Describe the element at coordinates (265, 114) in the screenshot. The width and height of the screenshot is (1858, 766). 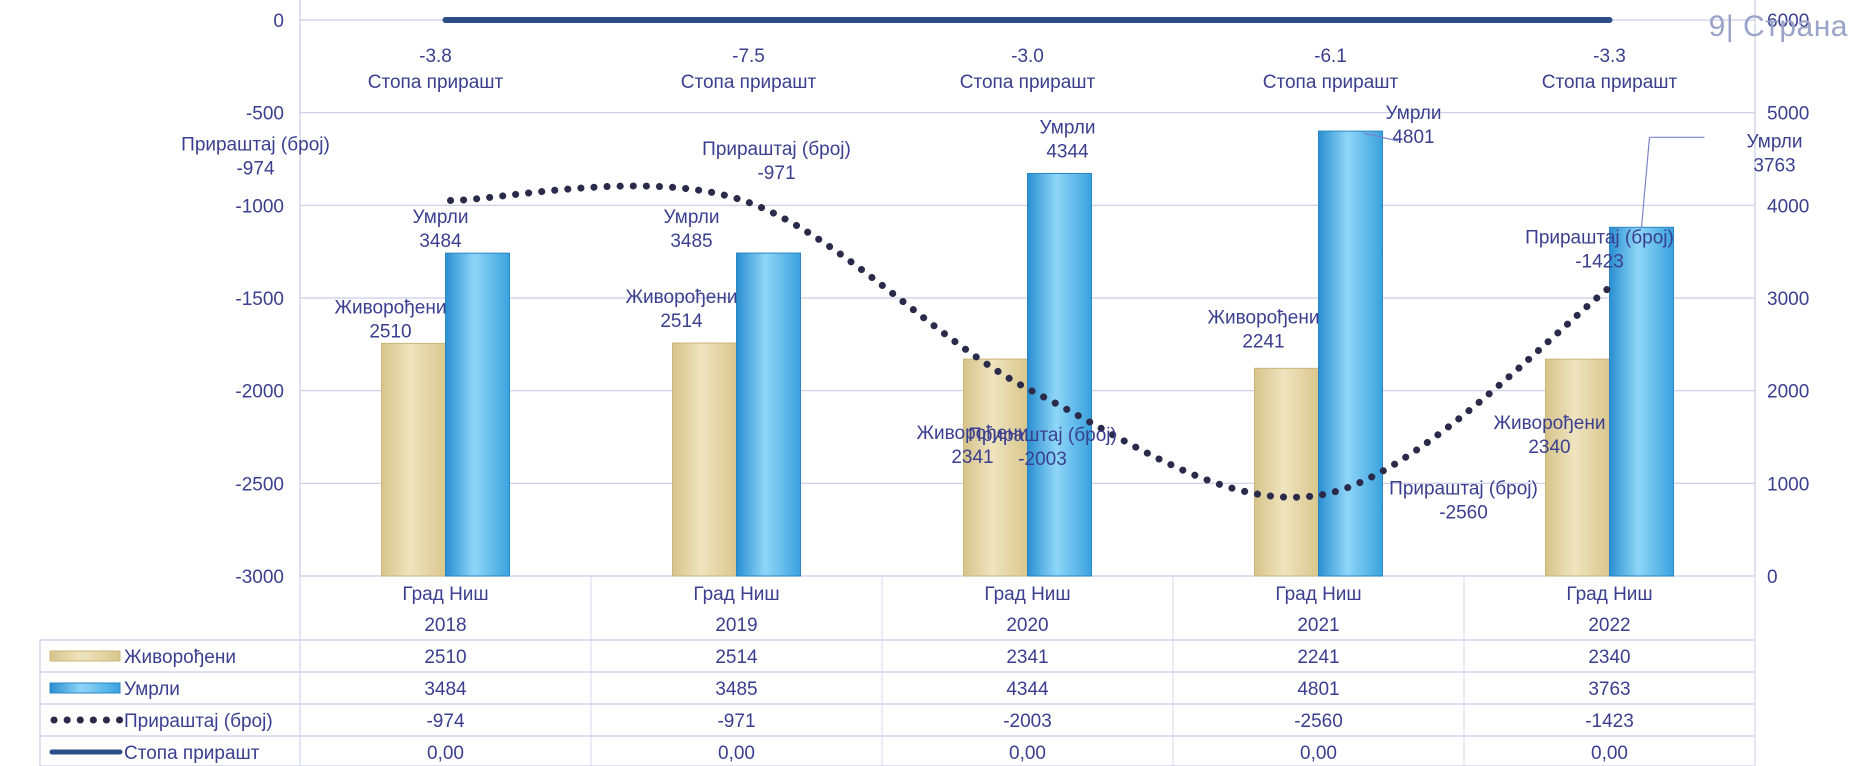
I see `left-tick-label: -500` at that location.